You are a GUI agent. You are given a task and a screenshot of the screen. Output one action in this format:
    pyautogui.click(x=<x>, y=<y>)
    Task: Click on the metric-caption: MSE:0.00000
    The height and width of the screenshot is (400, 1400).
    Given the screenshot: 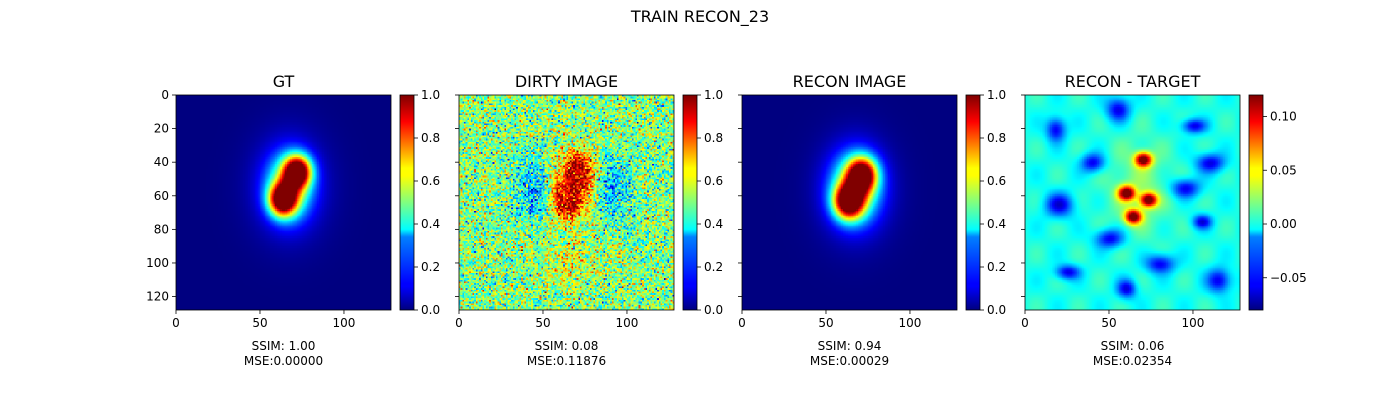 What is the action you would take?
    pyautogui.click(x=283, y=361)
    